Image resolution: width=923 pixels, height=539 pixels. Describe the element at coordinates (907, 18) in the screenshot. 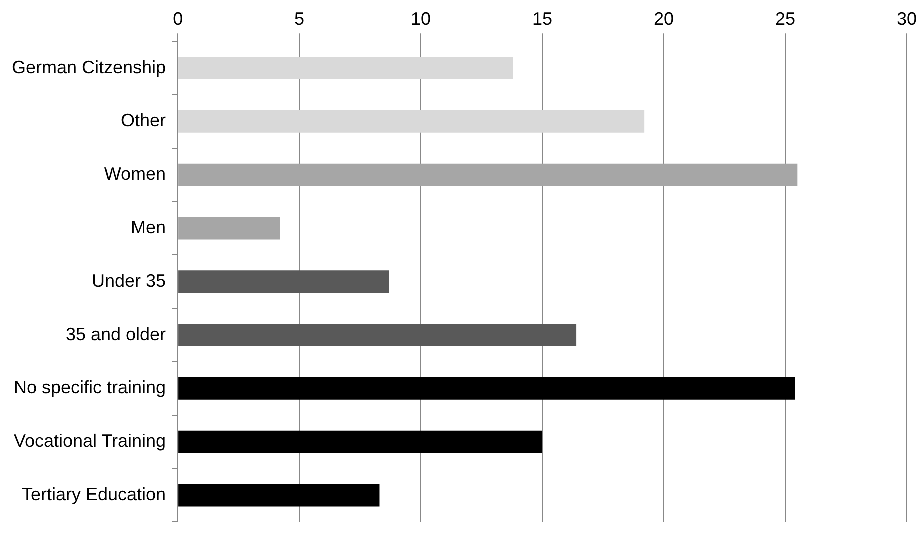

I see `x-tick-label: 30` at that location.